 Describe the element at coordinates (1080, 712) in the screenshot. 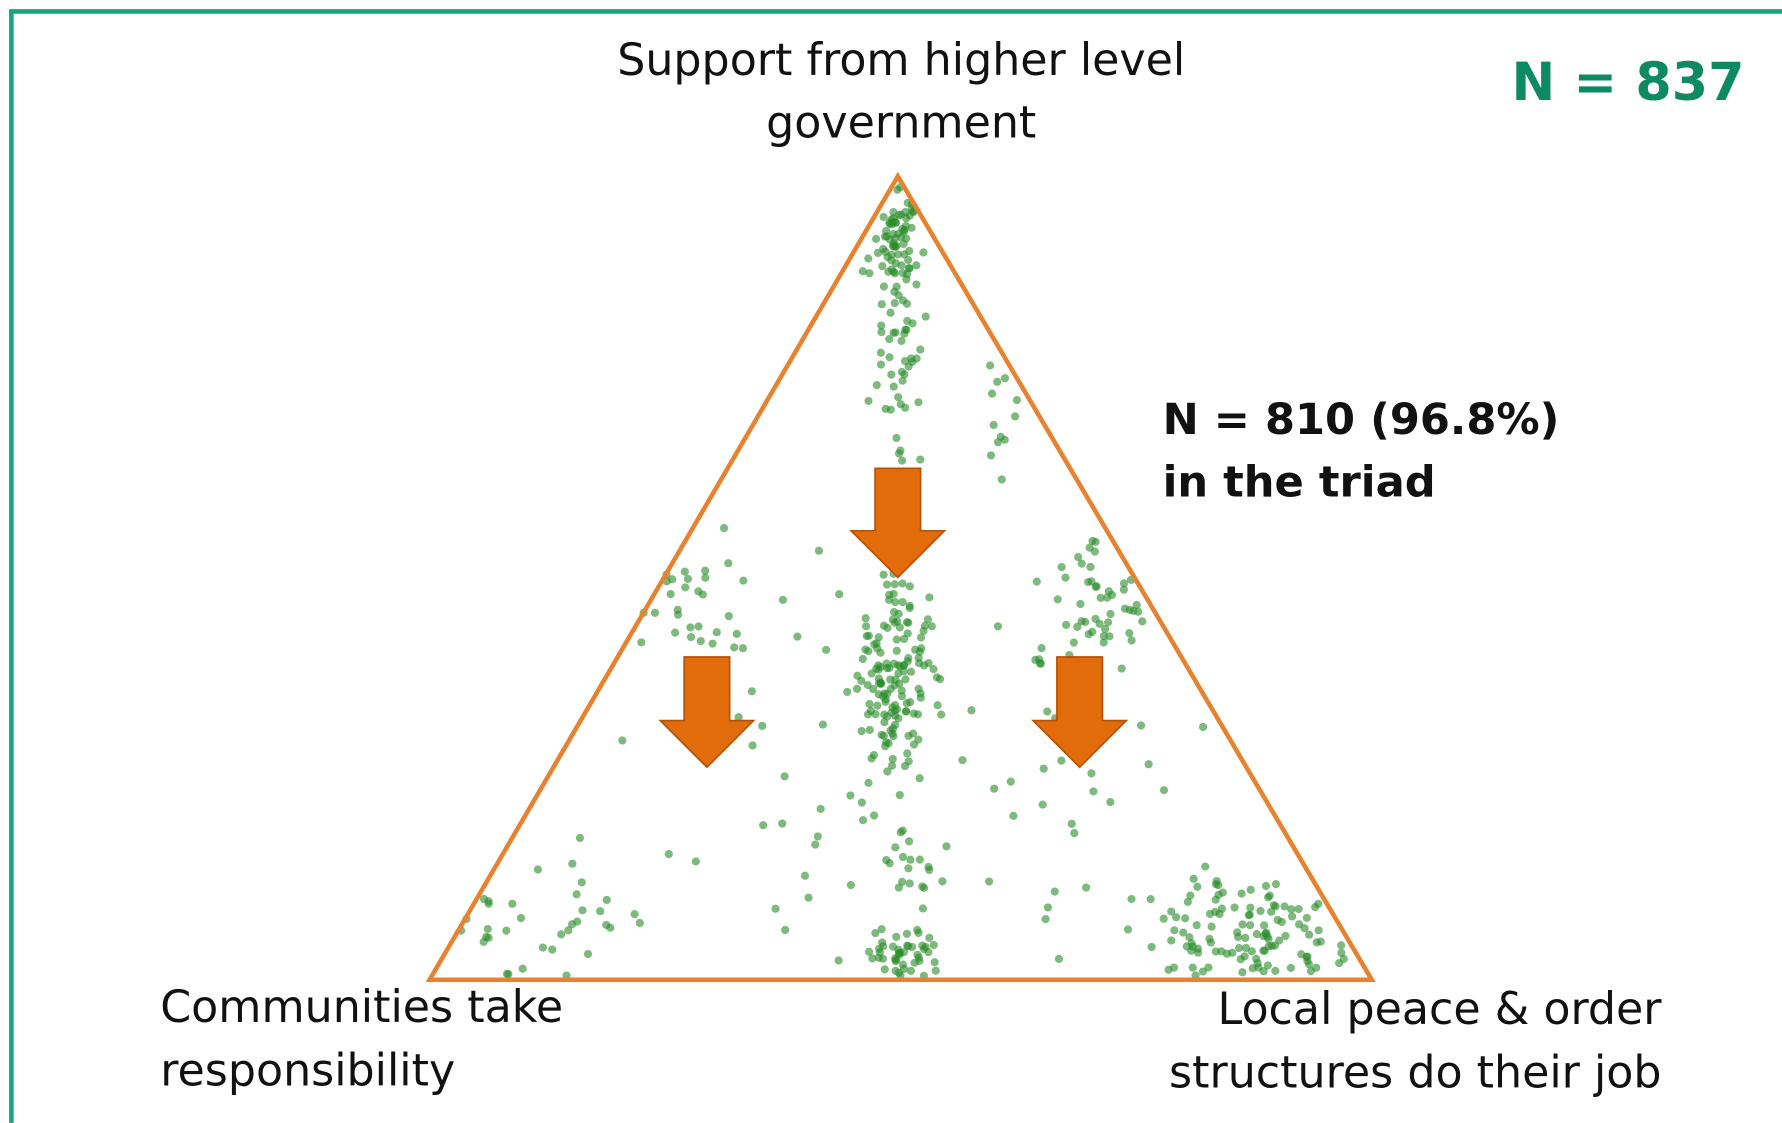

I see `arrow` at that location.